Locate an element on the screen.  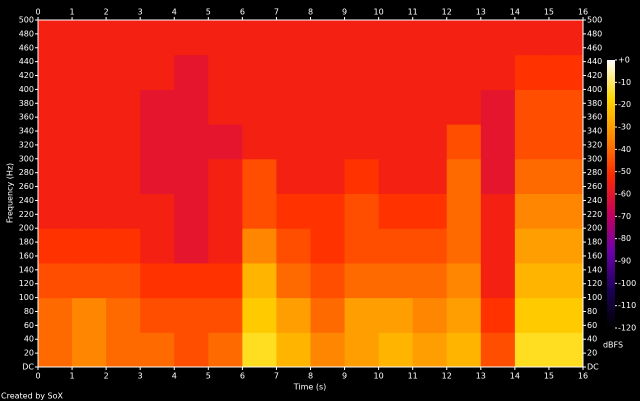
y-tick-label-right: 480 is located at coordinates (594, 33).